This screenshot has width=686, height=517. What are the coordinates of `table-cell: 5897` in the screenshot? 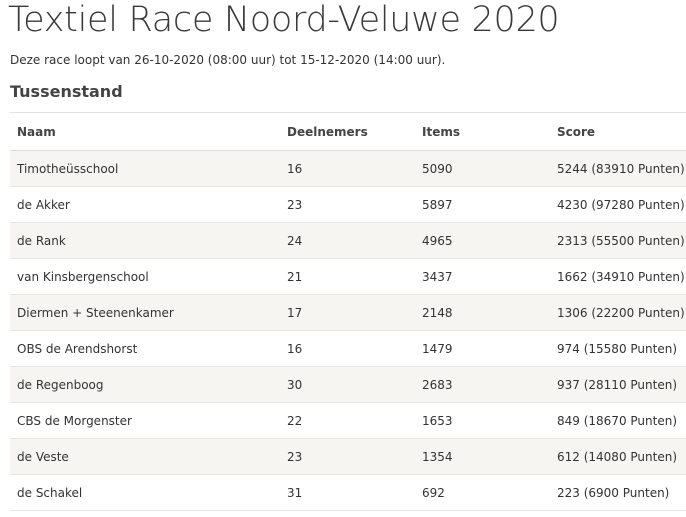 It's located at (482, 204).